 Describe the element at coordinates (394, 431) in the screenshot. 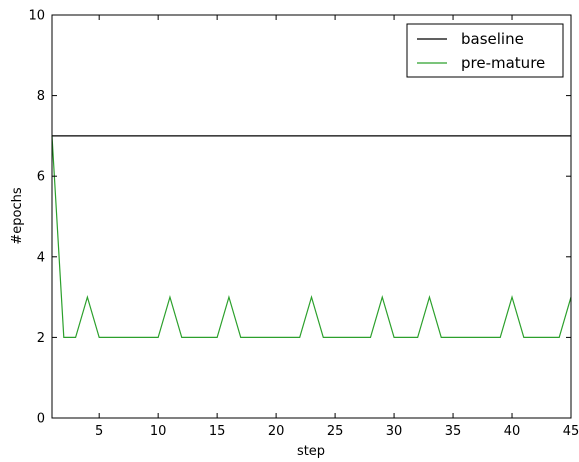

I see `x-tick-label: 30` at that location.